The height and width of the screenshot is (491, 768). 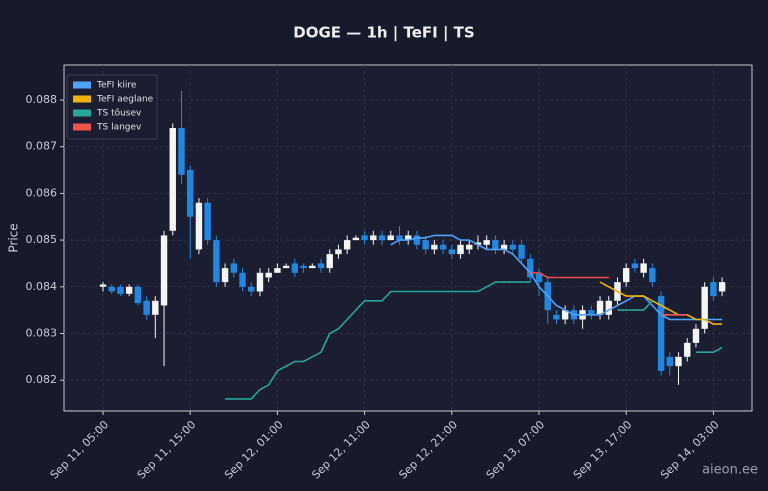 What do you see at coordinates (42, 379) in the screenshot?
I see `y-tick-label: 0.082` at bounding box center [42, 379].